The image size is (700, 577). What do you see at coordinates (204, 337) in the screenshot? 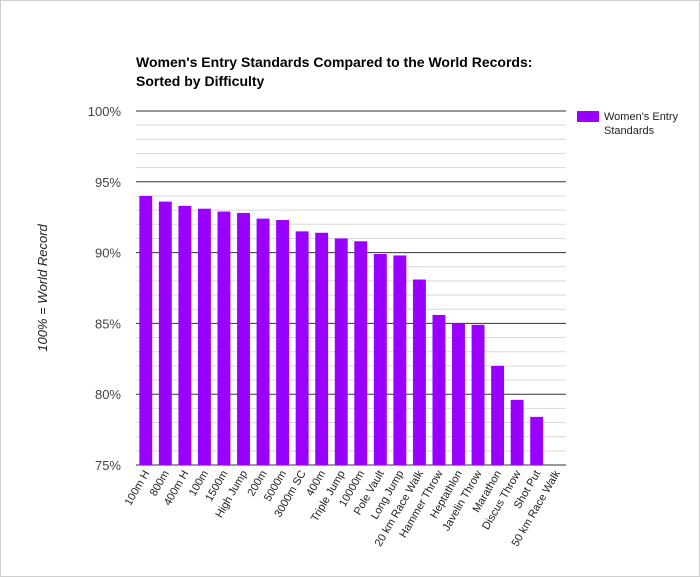
I see `bar-100m` at bounding box center [204, 337].